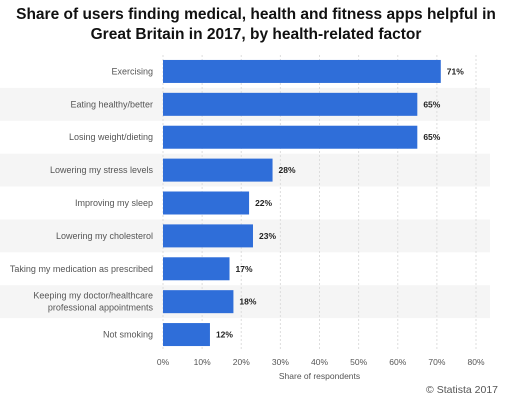  I want to click on row-stripe, so click(245, 302).